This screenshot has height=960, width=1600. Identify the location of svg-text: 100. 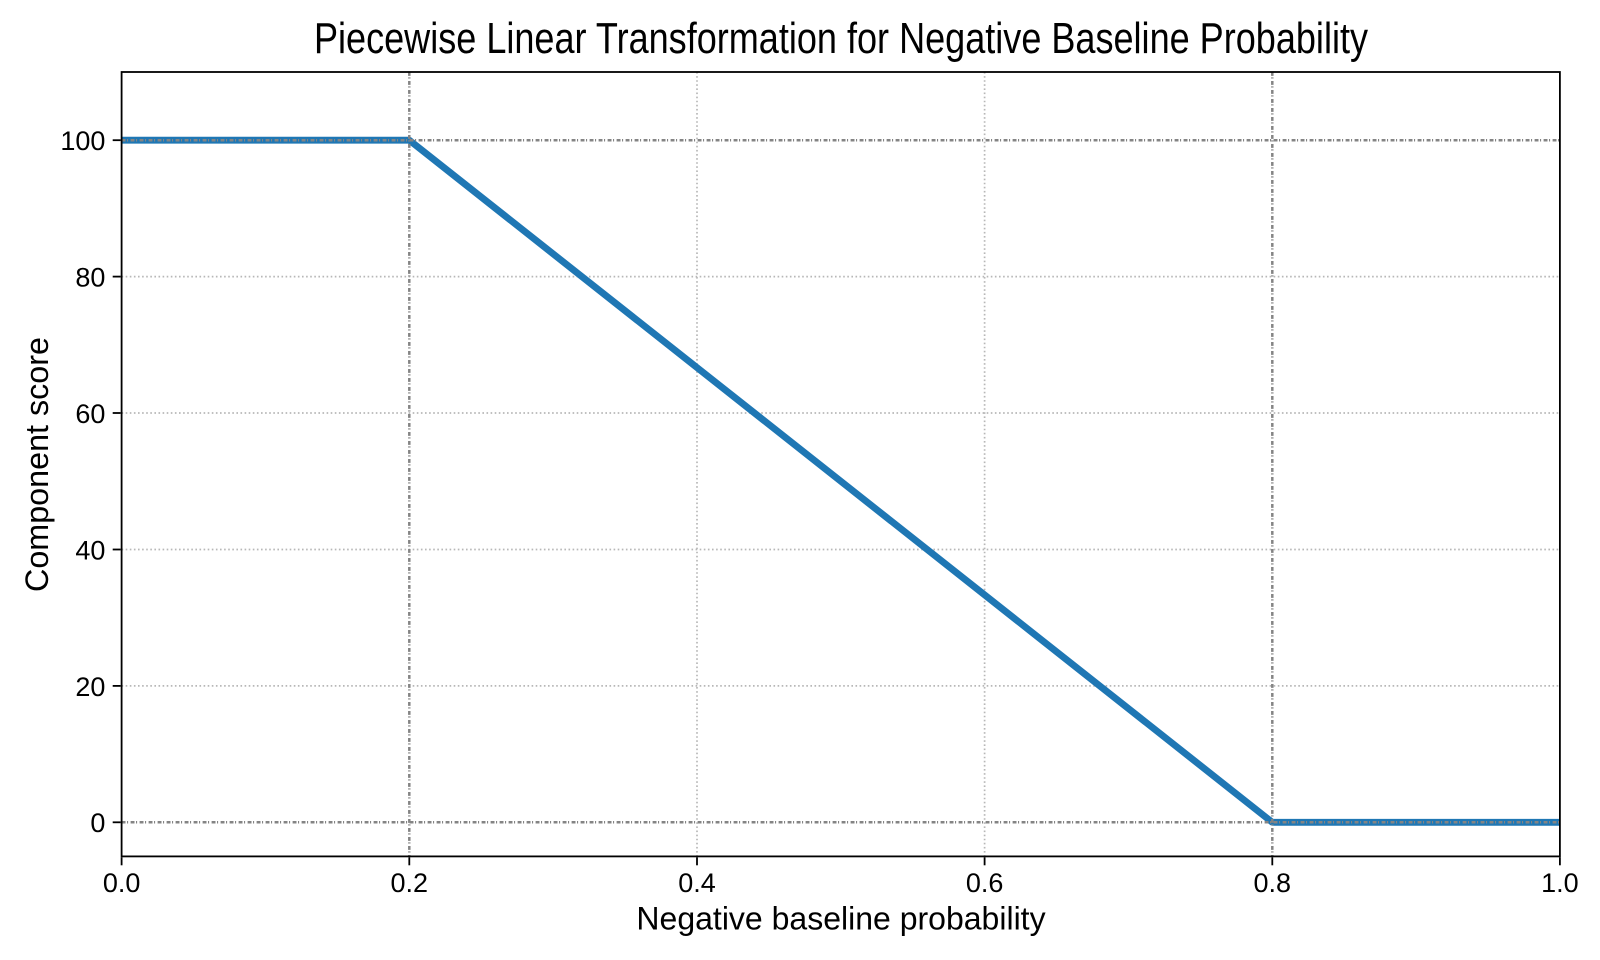
(82, 141).